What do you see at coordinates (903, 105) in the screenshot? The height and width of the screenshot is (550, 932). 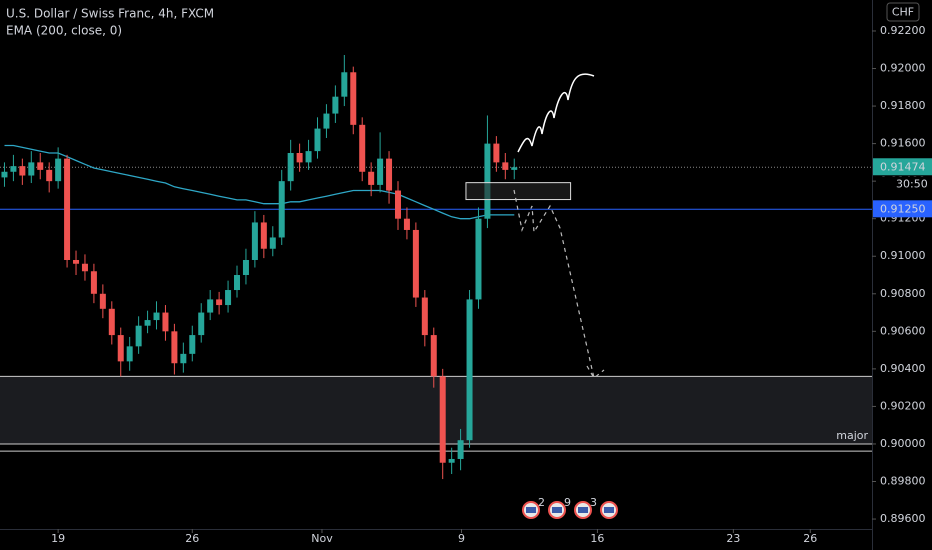 I see `y-tick-label: 0.91800` at bounding box center [903, 105].